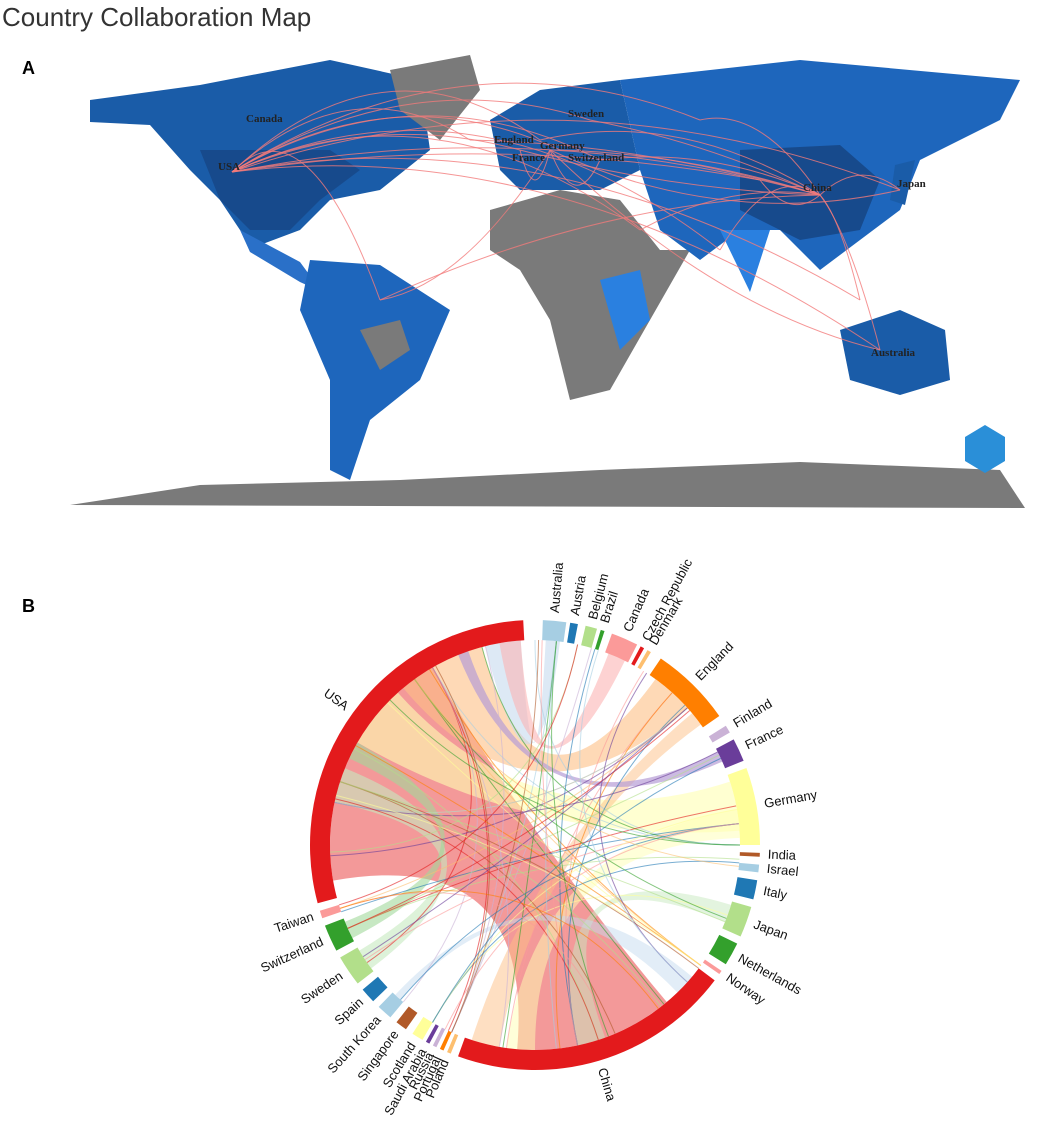 The image size is (1052, 1126). What do you see at coordinates (229, 167) in the screenshot?
I see `country-label: USA` at bounding box center [229, 167].